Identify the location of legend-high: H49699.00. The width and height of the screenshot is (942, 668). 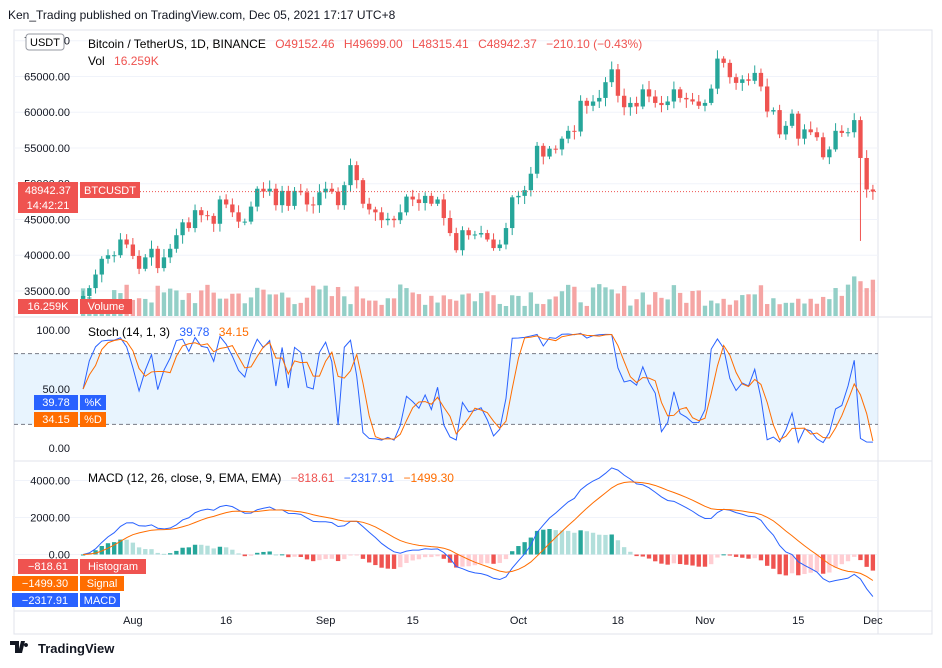
(373, 44).